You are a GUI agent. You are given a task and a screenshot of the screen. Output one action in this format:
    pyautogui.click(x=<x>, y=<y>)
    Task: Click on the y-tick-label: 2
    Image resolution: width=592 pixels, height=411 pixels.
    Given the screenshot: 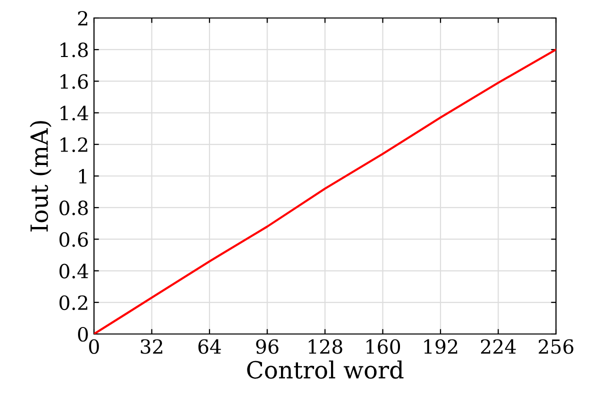 What is the action you would take?
    pyautogui.click(x=83, y=18)
    